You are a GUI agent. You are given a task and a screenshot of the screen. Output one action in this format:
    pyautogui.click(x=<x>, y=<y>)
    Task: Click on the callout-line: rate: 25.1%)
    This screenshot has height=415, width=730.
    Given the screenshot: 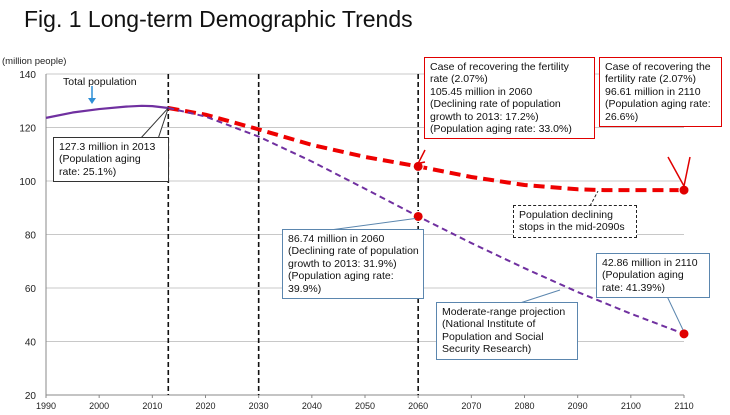 What is the action you would take?
    pyautogui.click(x=88, y=171)
    